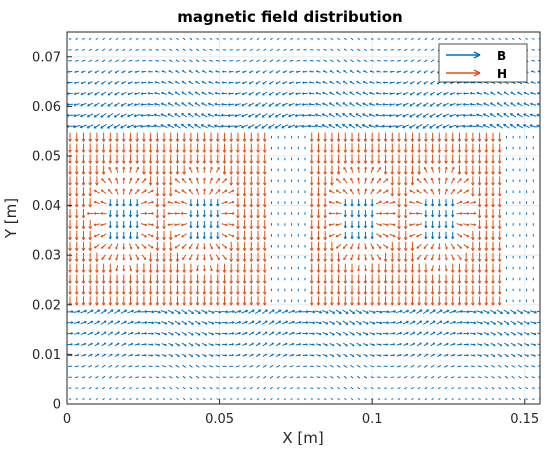 Image resolution: width=550 pixels, height=453 pixels. What do you see at coordinates (302, 438) in the screenshot?
I see `x-axis-label: X [m]` at bounding box center [302, 438].